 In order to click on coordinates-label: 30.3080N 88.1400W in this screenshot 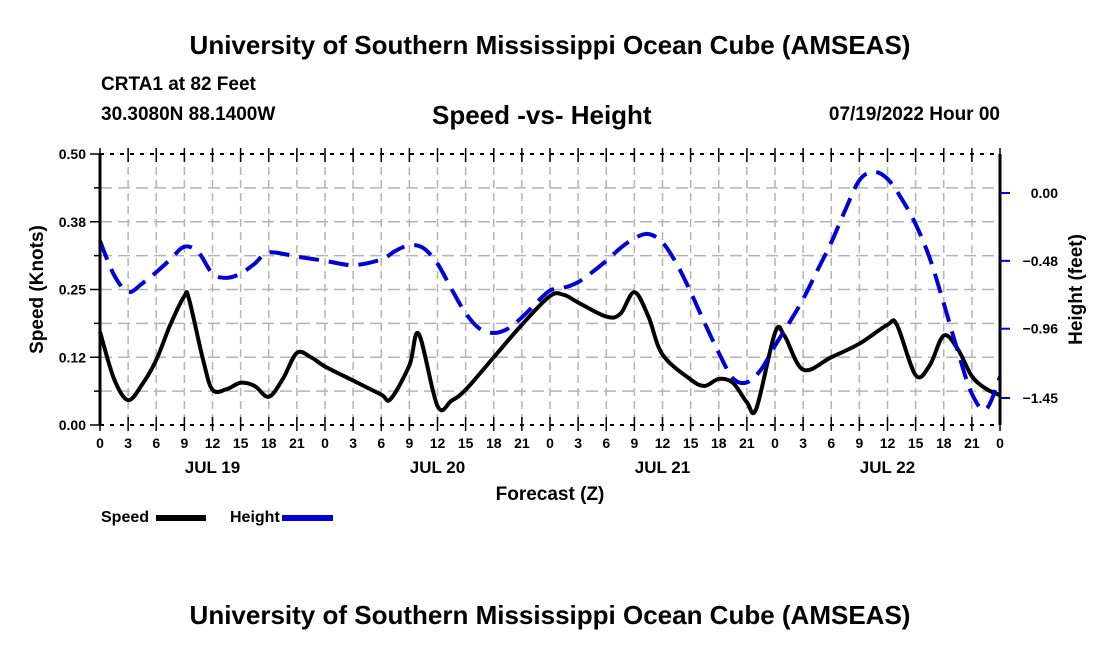, I will do `click(188, 114)`.